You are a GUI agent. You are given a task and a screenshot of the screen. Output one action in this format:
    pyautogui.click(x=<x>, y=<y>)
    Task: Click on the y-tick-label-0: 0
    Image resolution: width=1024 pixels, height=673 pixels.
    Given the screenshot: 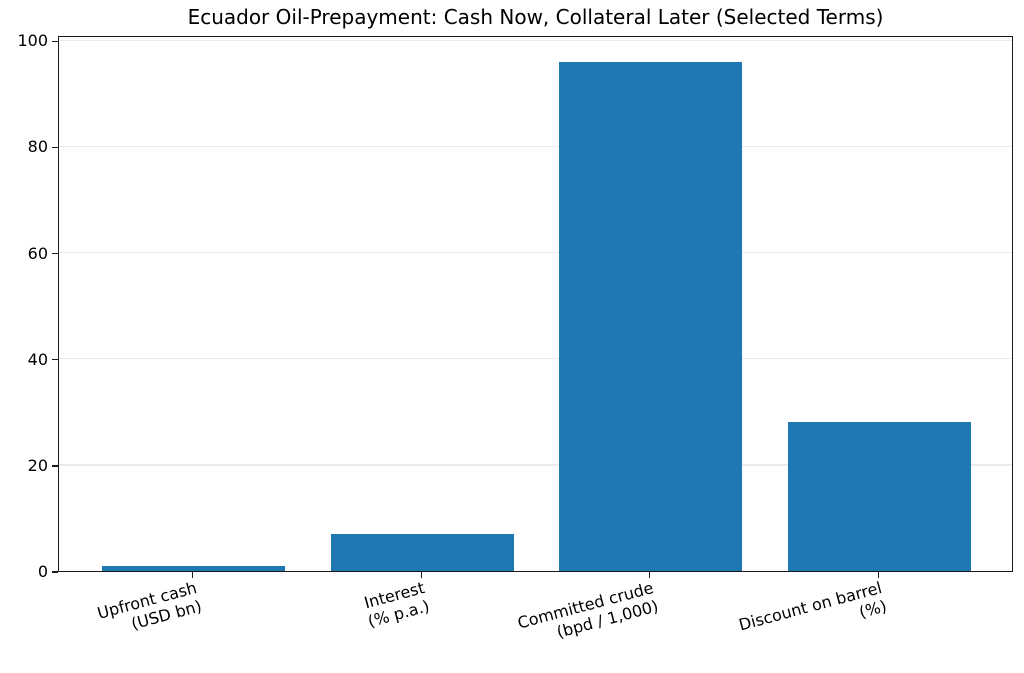 What is the action you would take?
    pyautogui.click(x=42, y=571)
    